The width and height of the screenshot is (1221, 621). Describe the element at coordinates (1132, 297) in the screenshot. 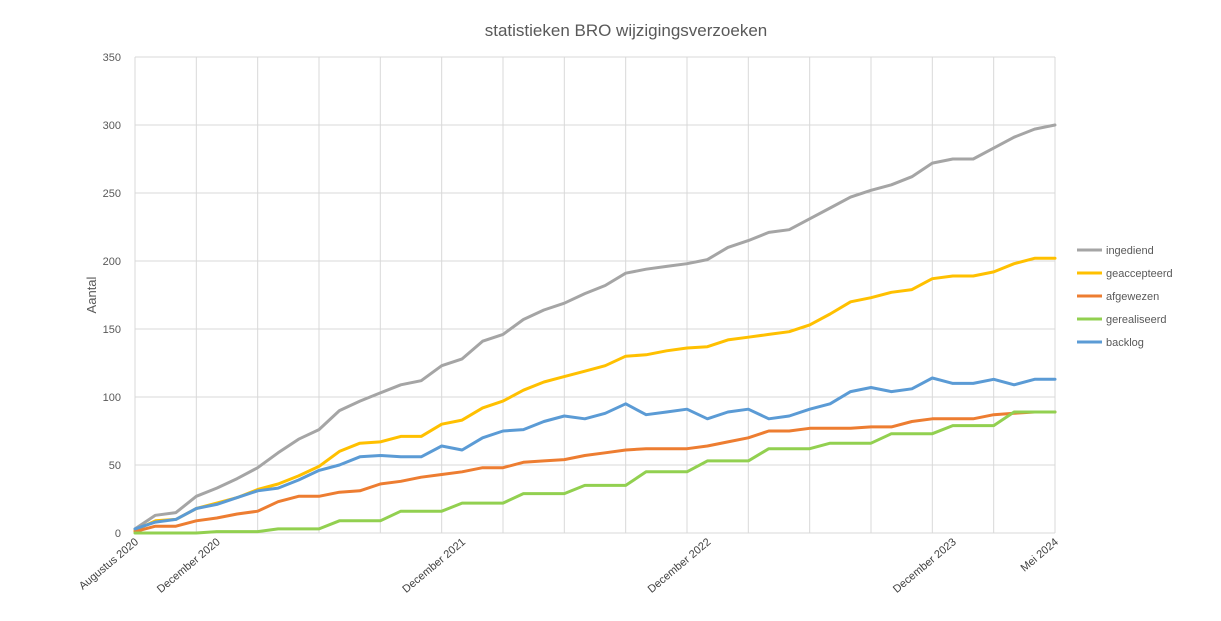

I see `legend-label-afgewezen: afgewezen` at that location.